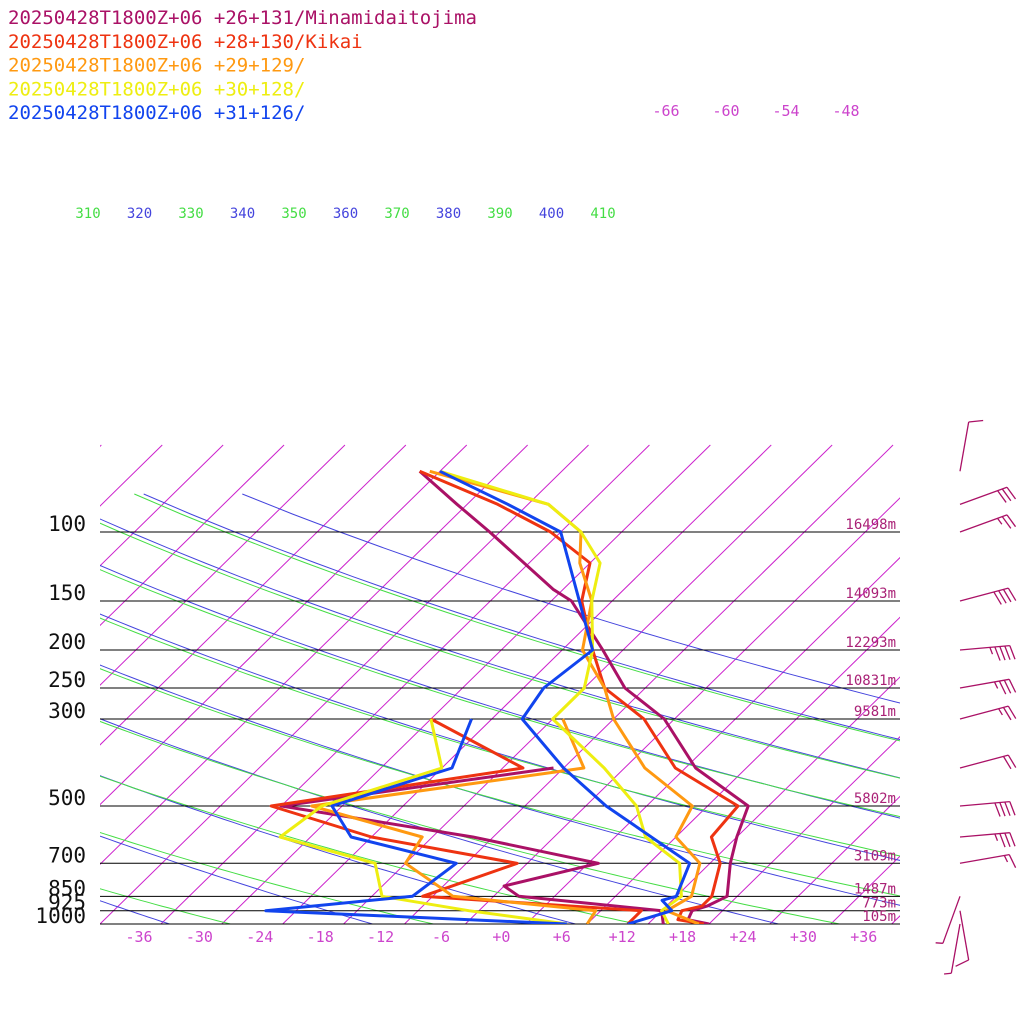 This screenshot has width=1024, height=1024. Describe the element at coordinates (976, 697) in the screenshot. I see `wind-barbs` at that location.